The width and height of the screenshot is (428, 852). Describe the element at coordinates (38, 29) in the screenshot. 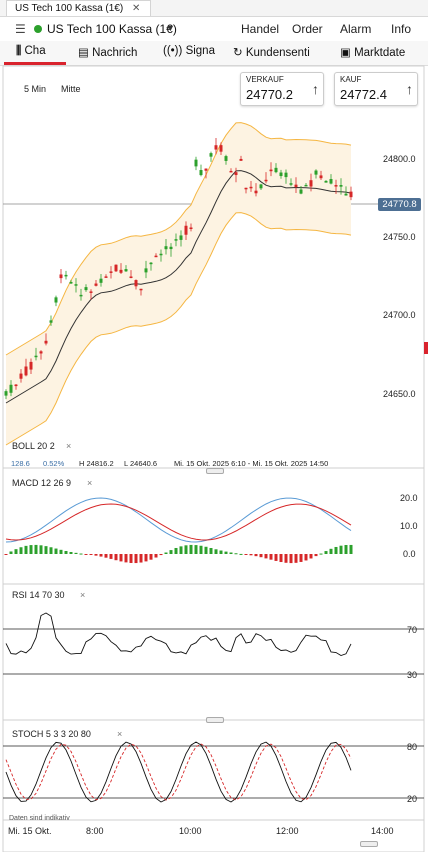

I see `market-status-icon` at that location.